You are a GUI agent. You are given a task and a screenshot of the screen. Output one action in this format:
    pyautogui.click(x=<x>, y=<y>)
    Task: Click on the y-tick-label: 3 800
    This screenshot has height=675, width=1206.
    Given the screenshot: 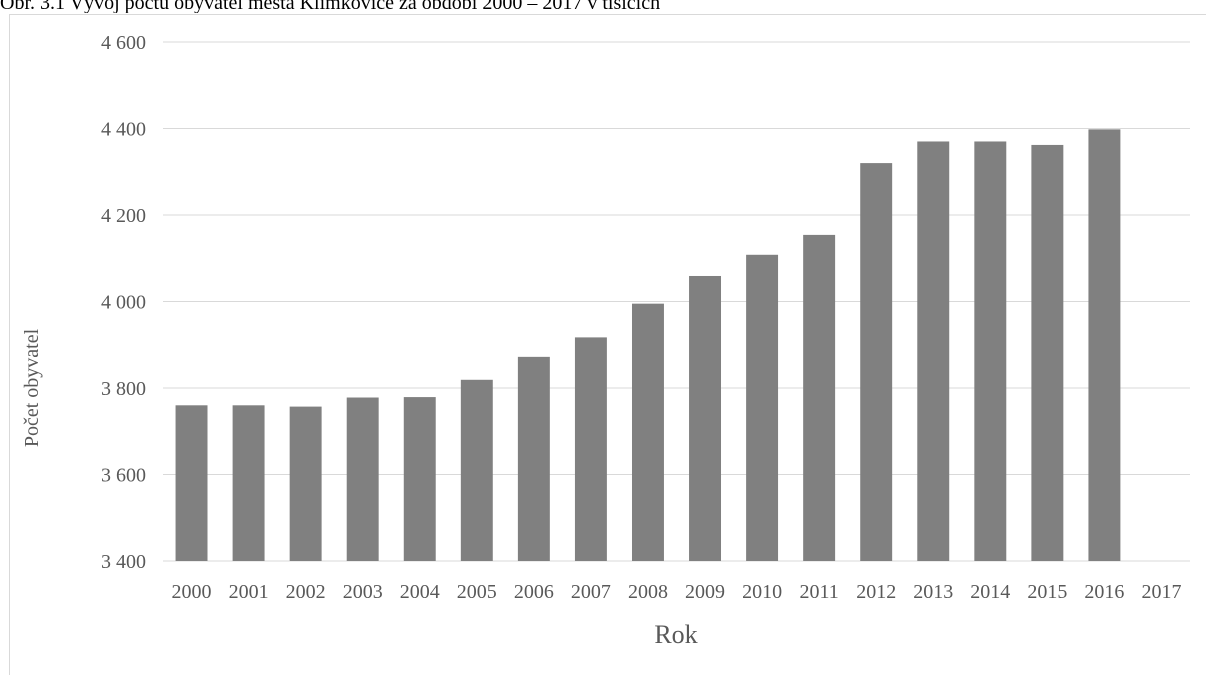 What is the action you would take?
    pyautogui.click(x=123, y=389)
    